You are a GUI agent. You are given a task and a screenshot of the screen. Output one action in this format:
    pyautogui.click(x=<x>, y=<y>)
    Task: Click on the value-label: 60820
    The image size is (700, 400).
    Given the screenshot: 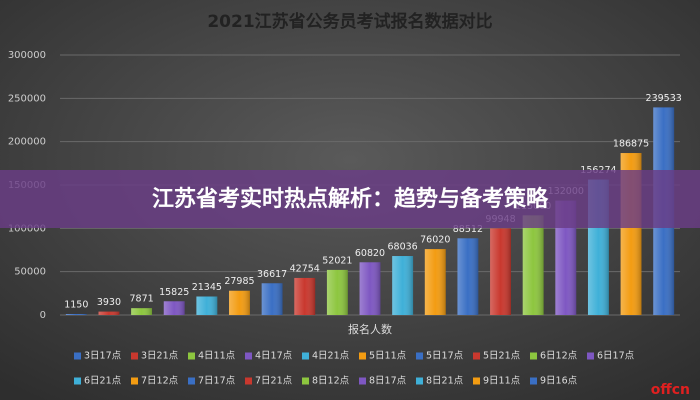 What is the action you would take?
    pyautogui.click(x=370, y=253)
    